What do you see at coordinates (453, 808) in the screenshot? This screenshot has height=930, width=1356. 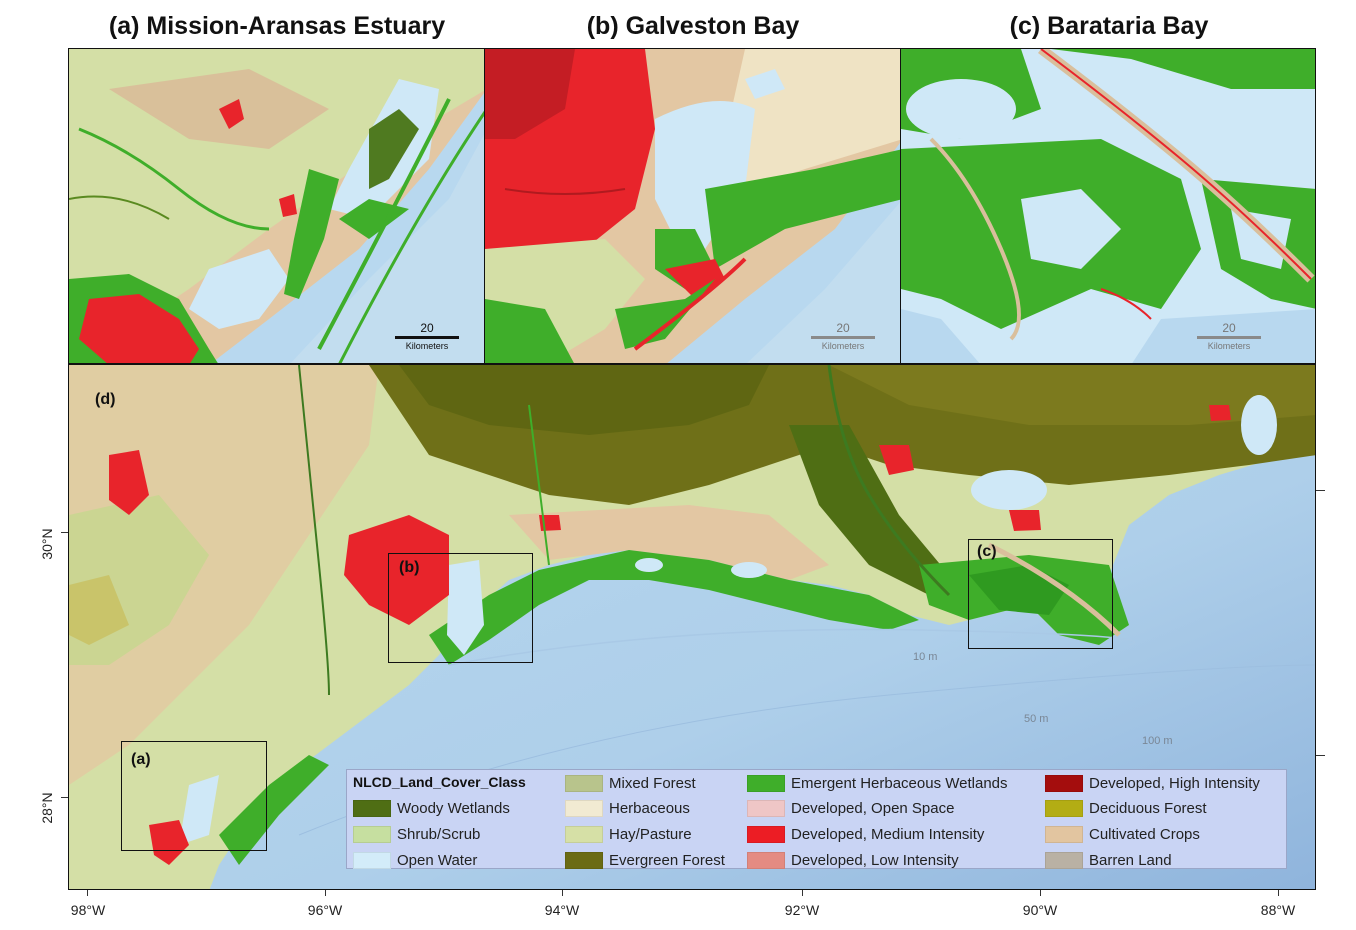 I see `legend-label: Woody Wetlands` at bounding box center [453, 808].